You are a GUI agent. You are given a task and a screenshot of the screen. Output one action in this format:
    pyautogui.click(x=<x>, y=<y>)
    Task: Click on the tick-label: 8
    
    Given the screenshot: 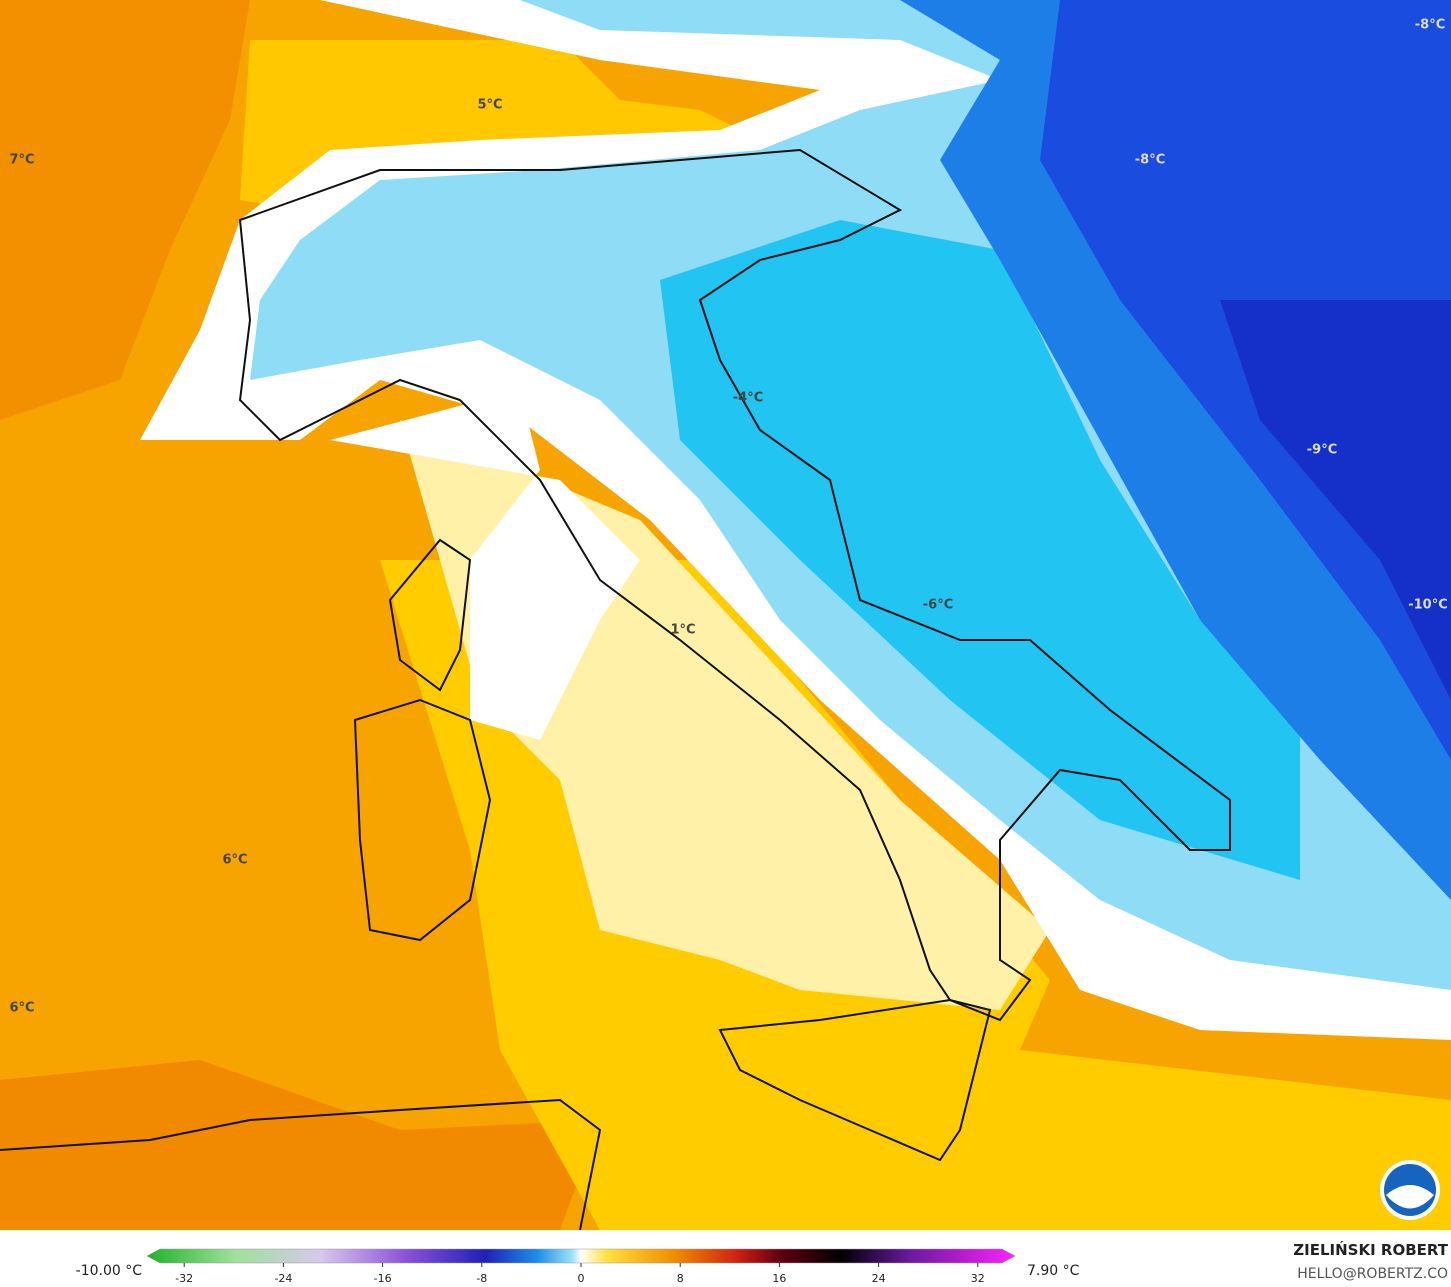 What is the action you would take?
    pyautogui.click(x=680, y=1278)
    